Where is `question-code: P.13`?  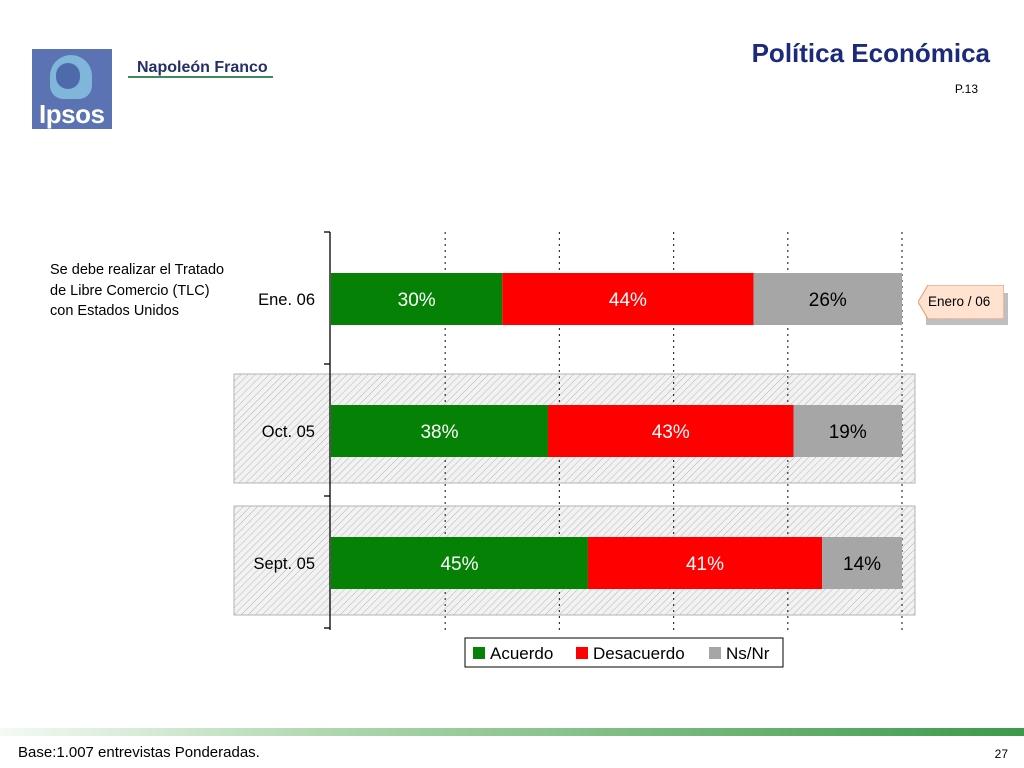 question-code: P.13 is located at coordinates (966, 89).